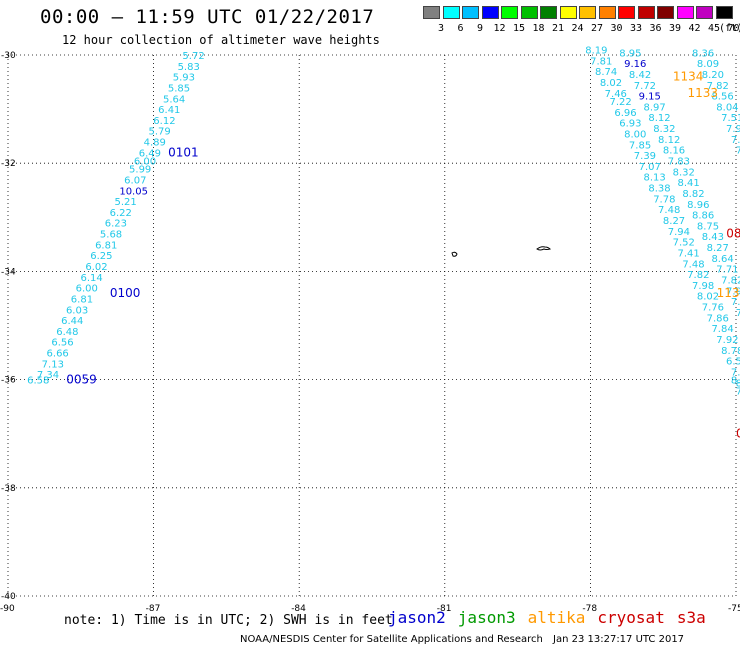 The height and width of the screenshot is (650, 740). I want to click on swh-value: 7.92, so click(727, 340).